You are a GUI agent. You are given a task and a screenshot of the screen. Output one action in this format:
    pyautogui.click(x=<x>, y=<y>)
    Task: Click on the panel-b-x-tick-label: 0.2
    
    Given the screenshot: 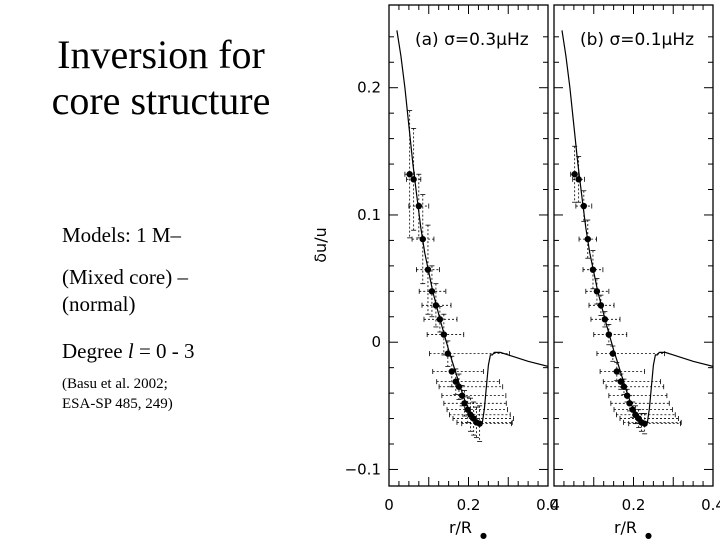 What is the action you would take?
    pyautogui.click(x=634, y=505)
    